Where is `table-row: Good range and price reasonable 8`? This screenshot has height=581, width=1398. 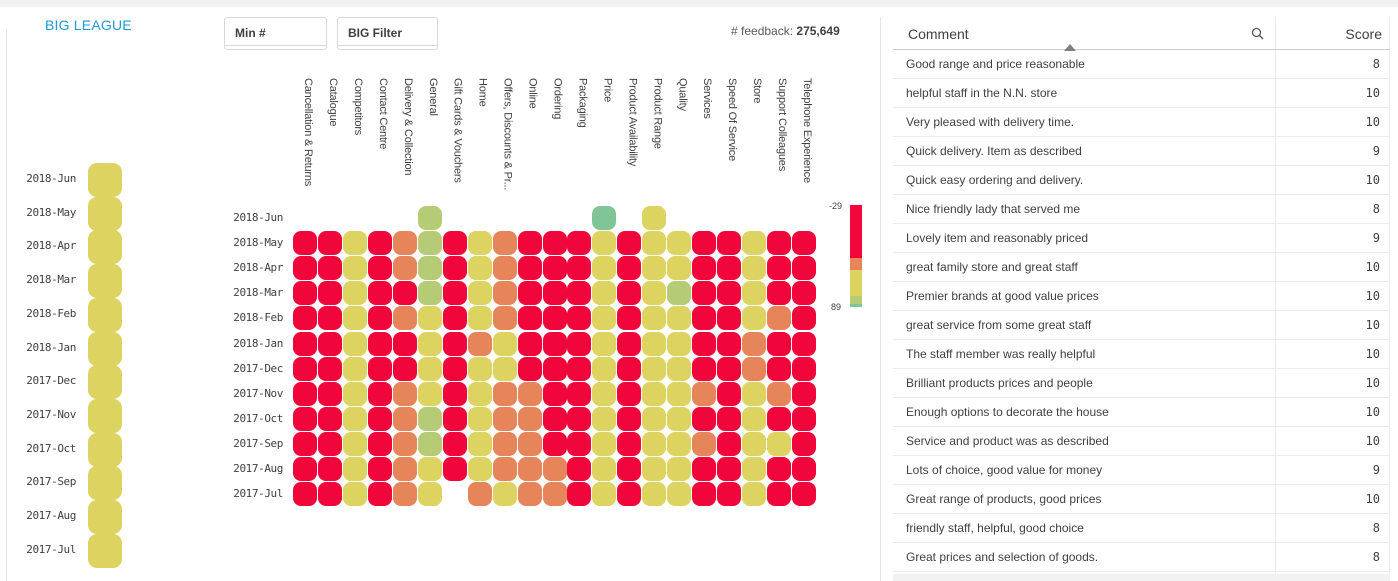
table-row: Good range and price reasonable 8 is located at coordinates (1141, 64).